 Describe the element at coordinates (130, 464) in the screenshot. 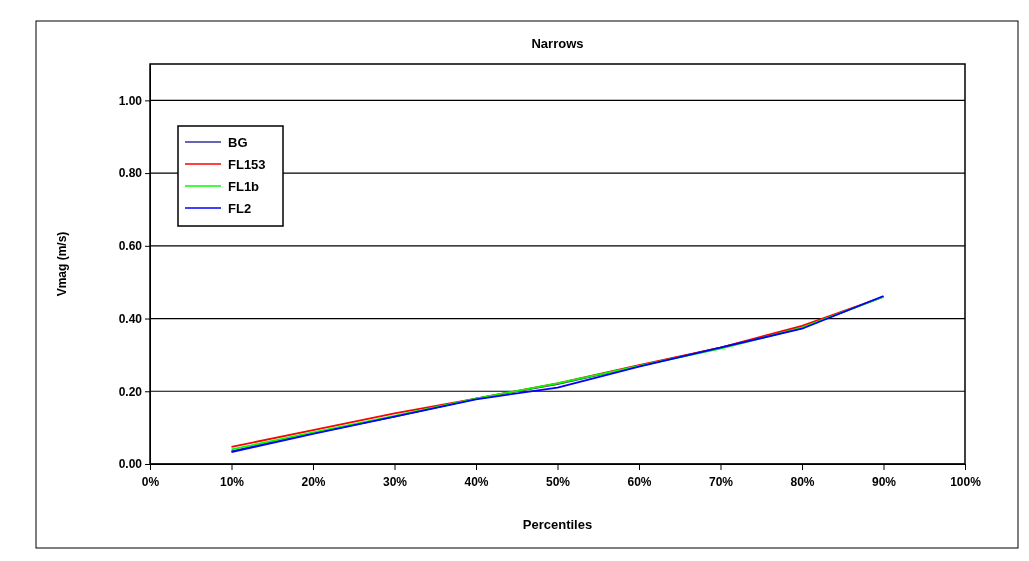

I see `y-tick-label: 0.00` at that location.